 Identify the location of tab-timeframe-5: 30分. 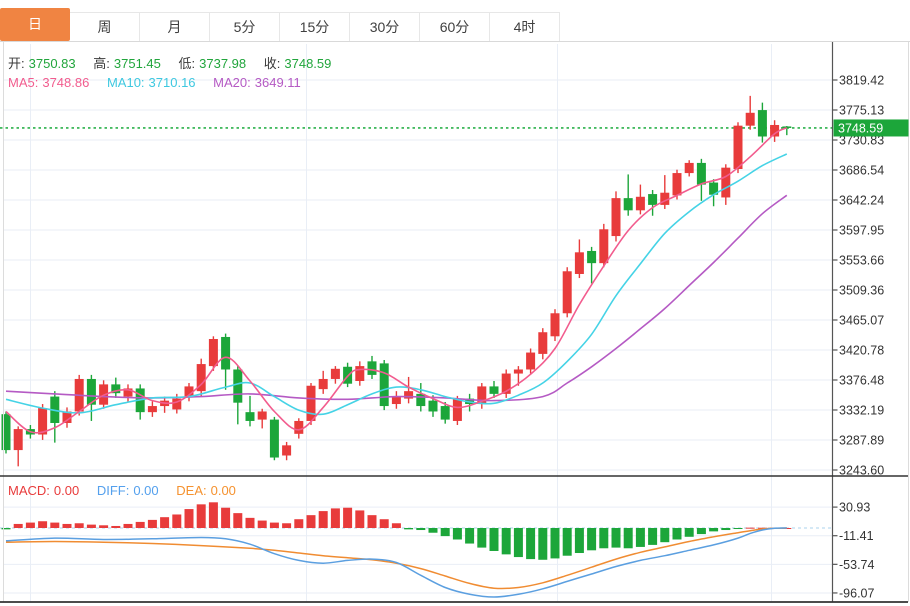
(385, 26).